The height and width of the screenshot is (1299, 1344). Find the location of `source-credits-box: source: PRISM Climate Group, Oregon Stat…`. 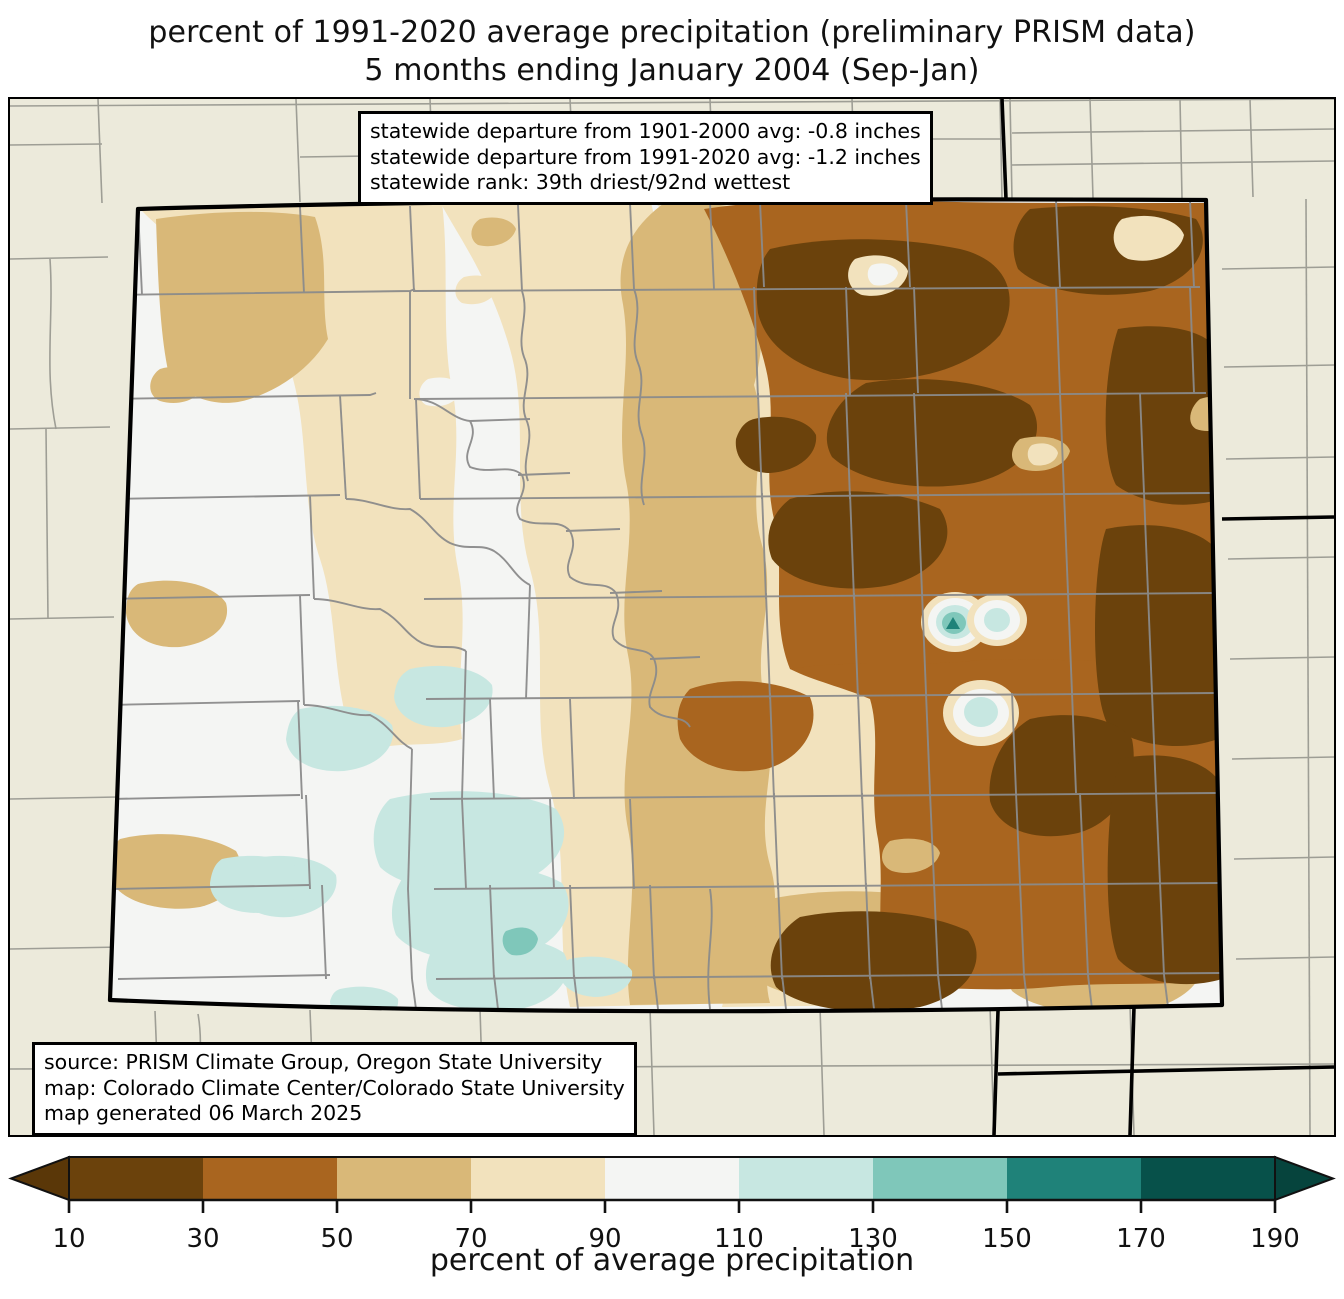

source-credits-box: source: PRISM Climate Group, Oregon Stat… is located at coordinates (334, 1089).